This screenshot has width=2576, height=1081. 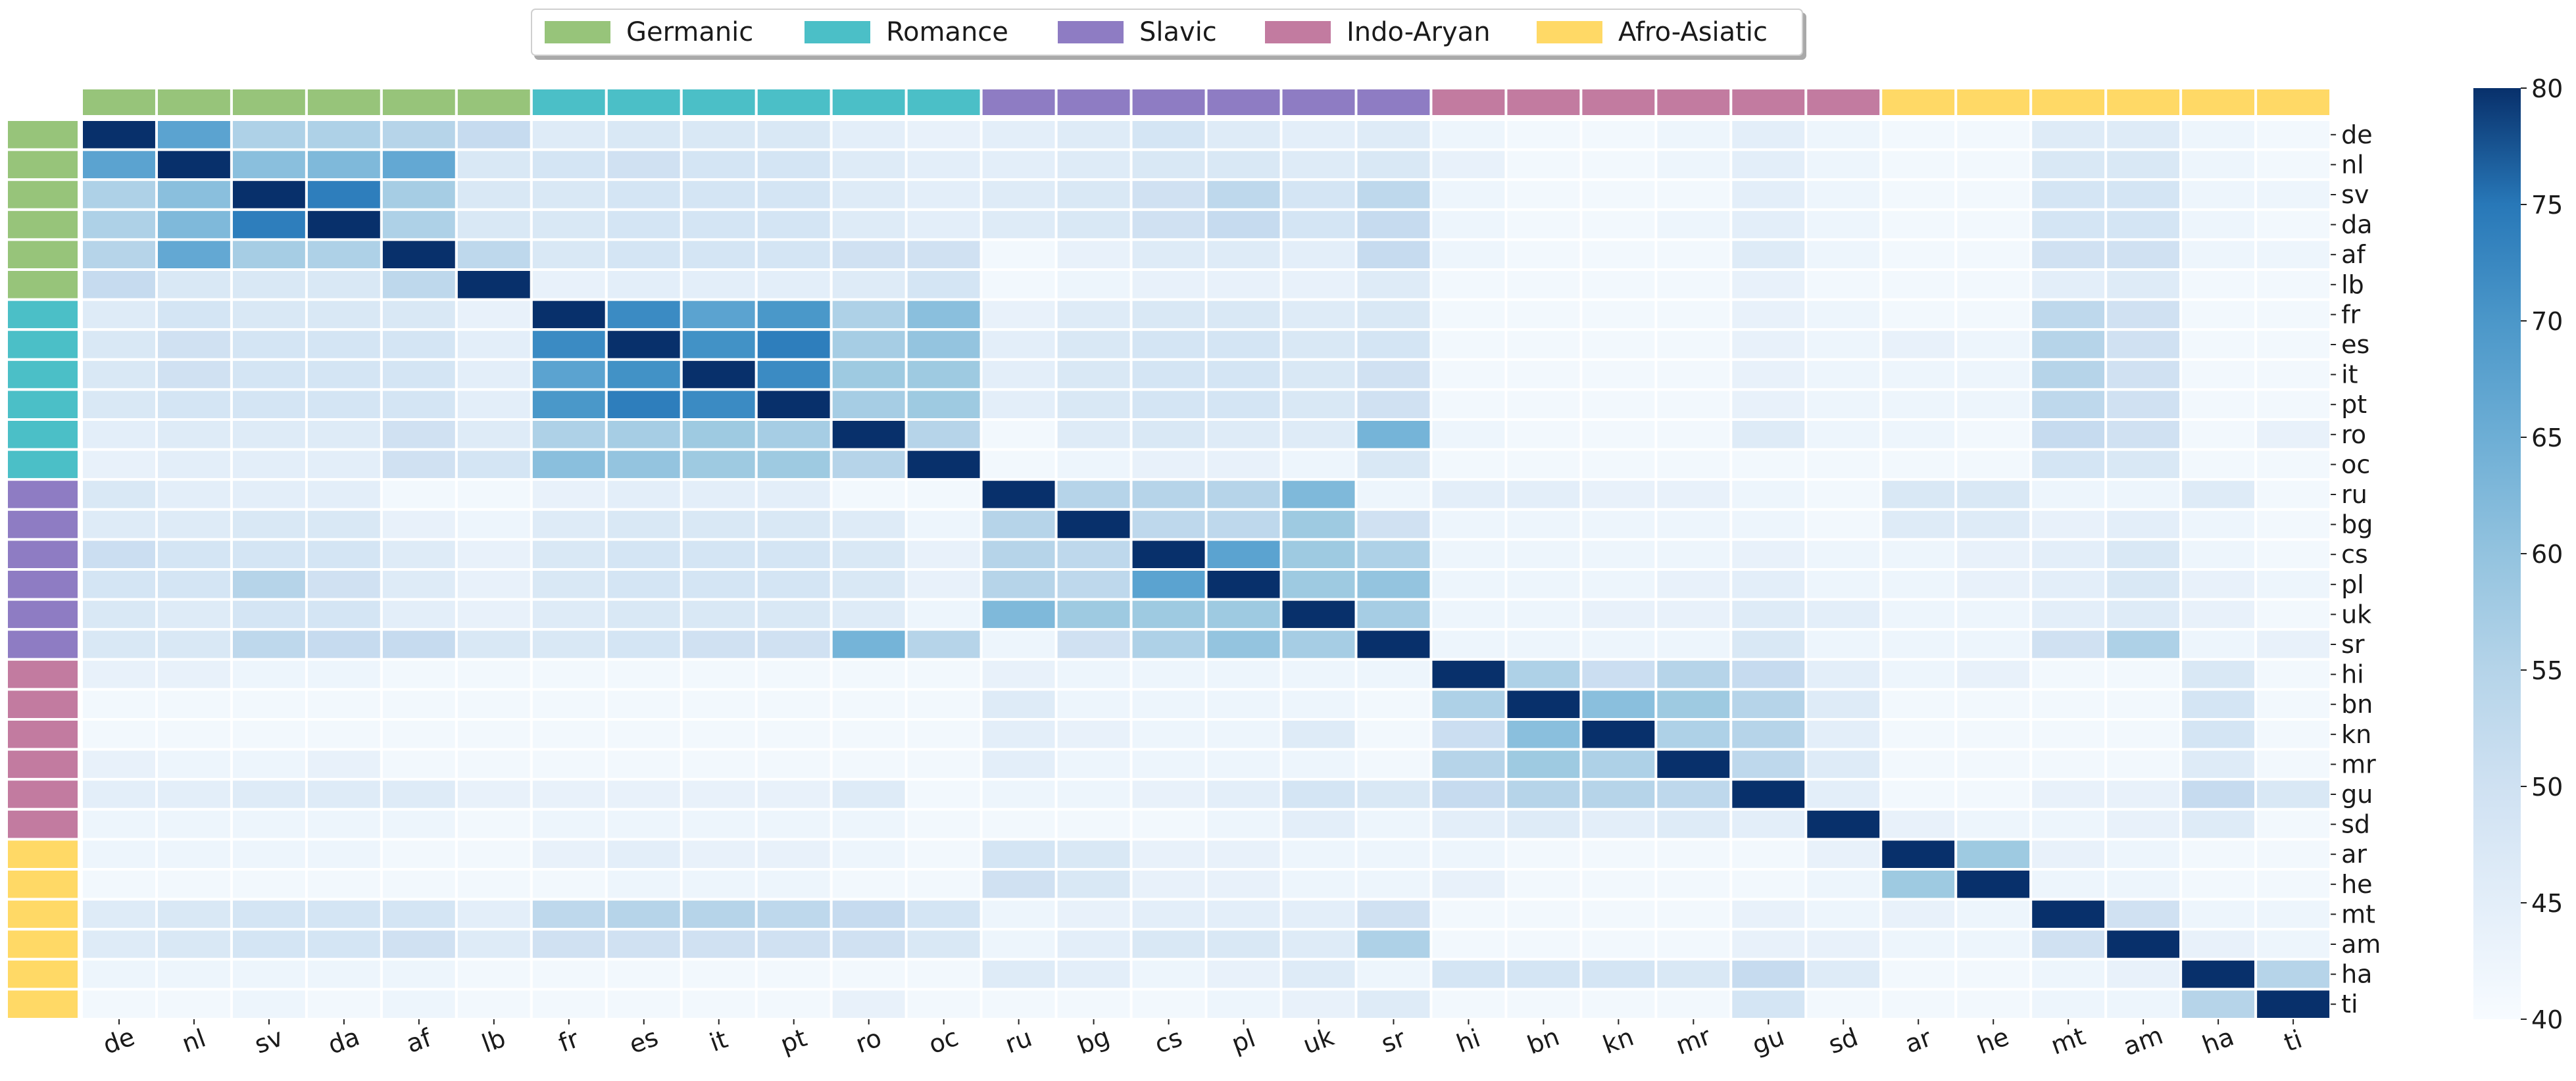 What do you see at coordinates (1168, 1040) in the screenshot?
I see `x-tick-label: cs` at bounding box center [1168, 1040].